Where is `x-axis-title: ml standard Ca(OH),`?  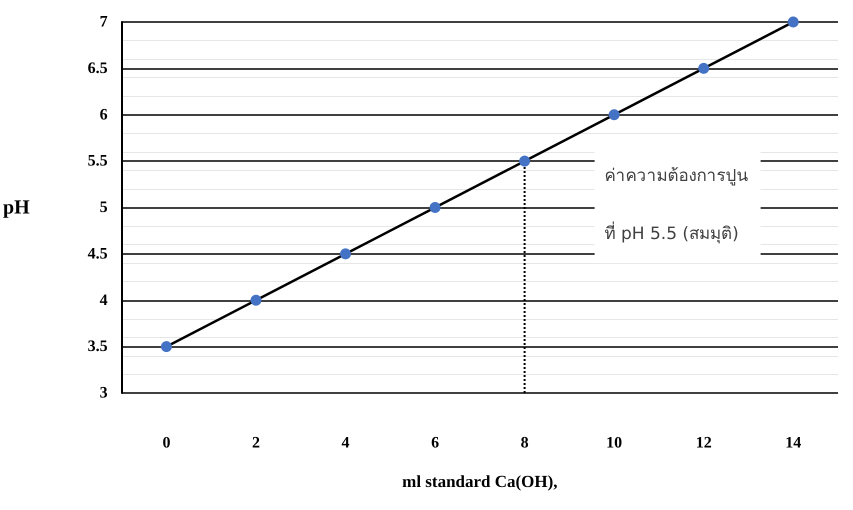 x-axis-title: ml standard Ca(OH), is located at coordinates (480, 481).